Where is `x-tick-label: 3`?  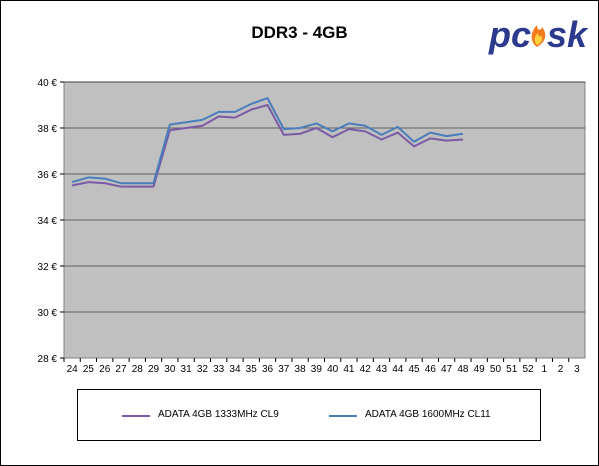 x-tick-label: 3 is located at coordinates (577, 369).